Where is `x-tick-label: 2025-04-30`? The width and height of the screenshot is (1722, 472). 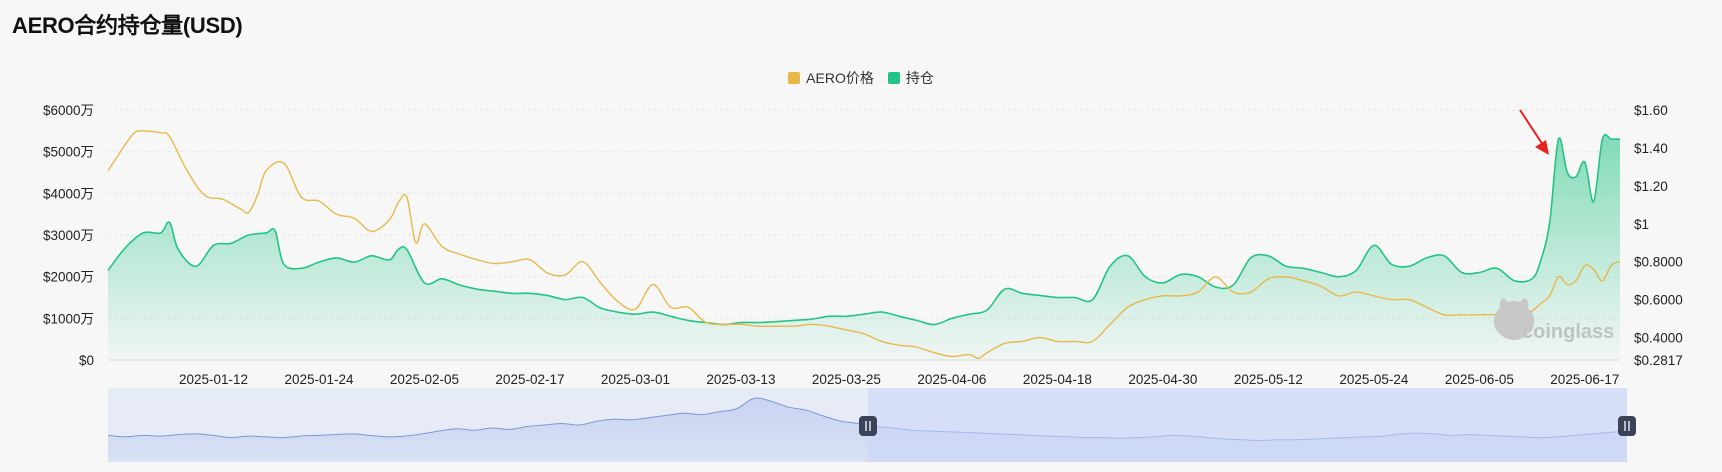
x-tick-label: 2025-04-30 is located at coordinates (1162, 379).